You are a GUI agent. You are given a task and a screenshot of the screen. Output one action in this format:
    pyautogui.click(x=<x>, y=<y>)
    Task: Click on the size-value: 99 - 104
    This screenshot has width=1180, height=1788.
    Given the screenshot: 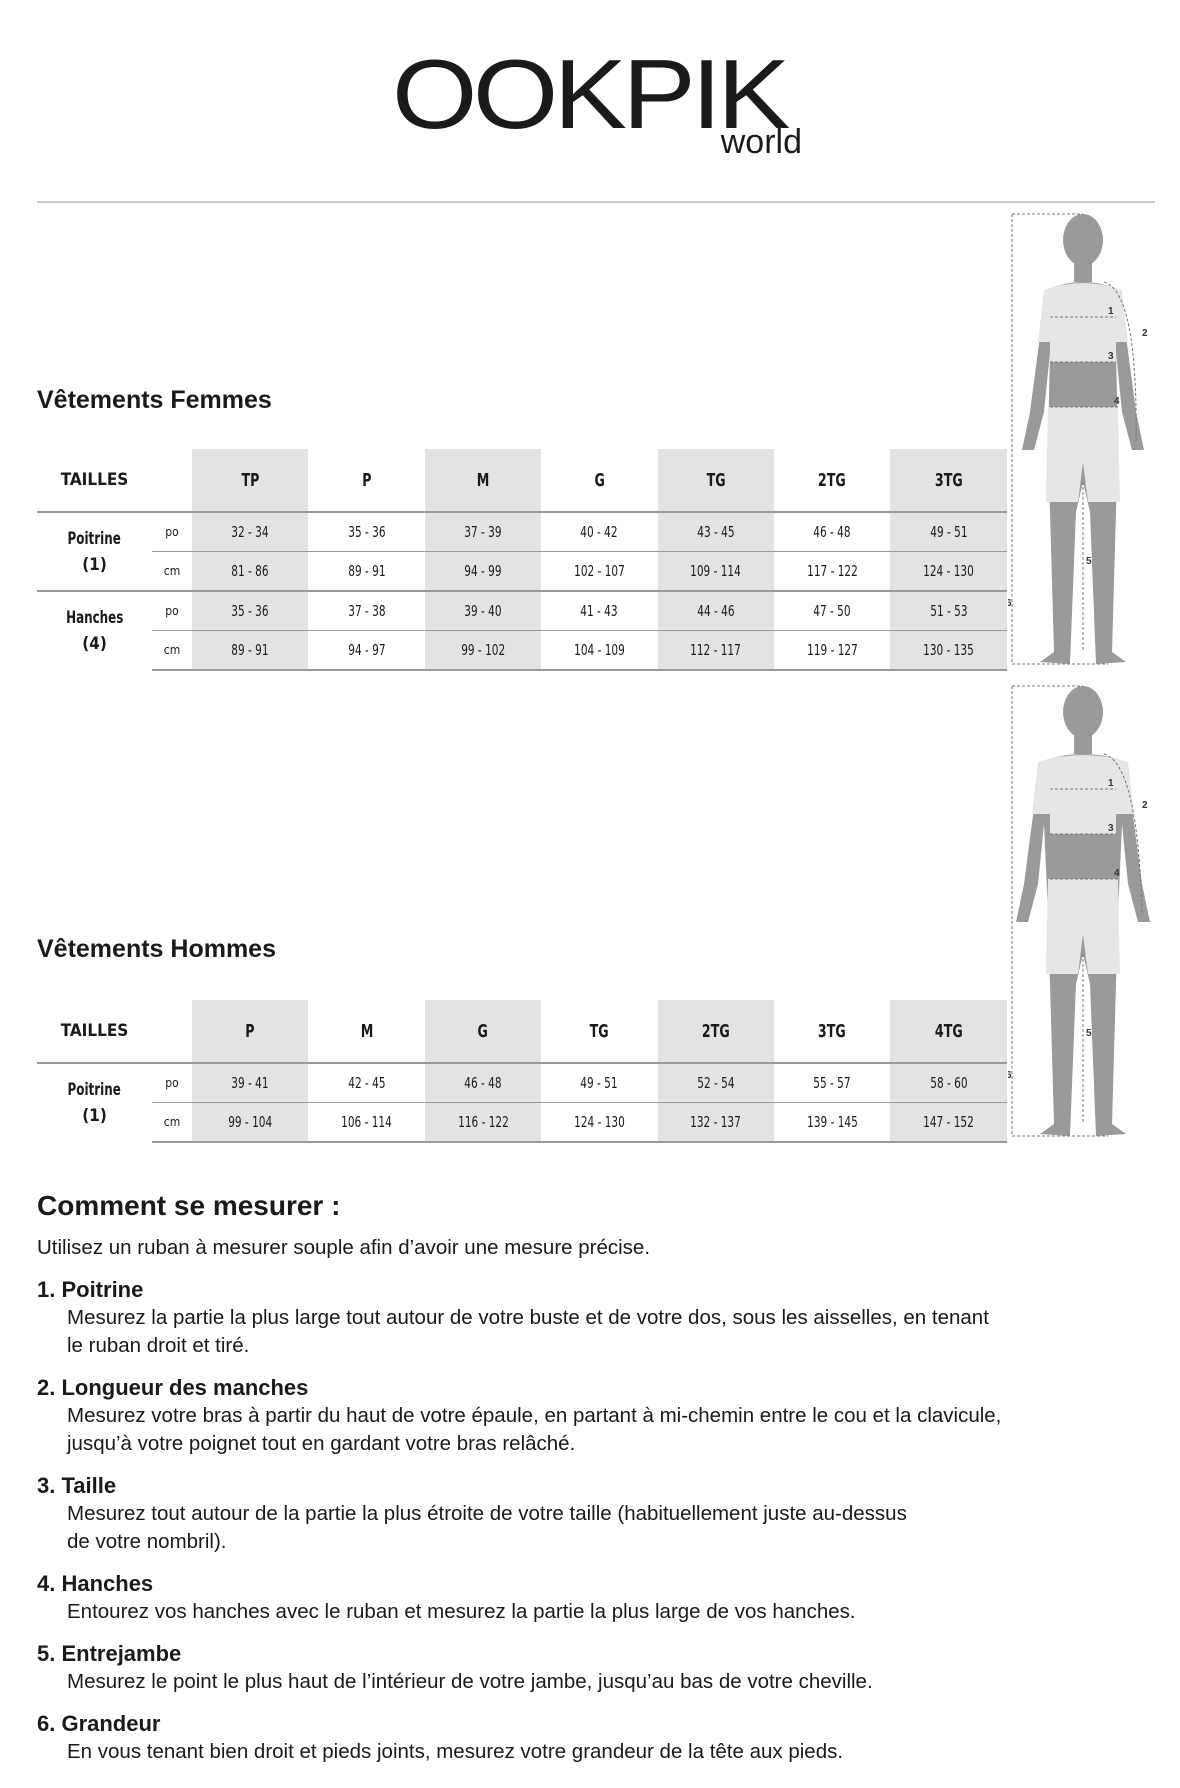 What is the action you would take?
    pyautogui.click(x=250, y=1122)
    